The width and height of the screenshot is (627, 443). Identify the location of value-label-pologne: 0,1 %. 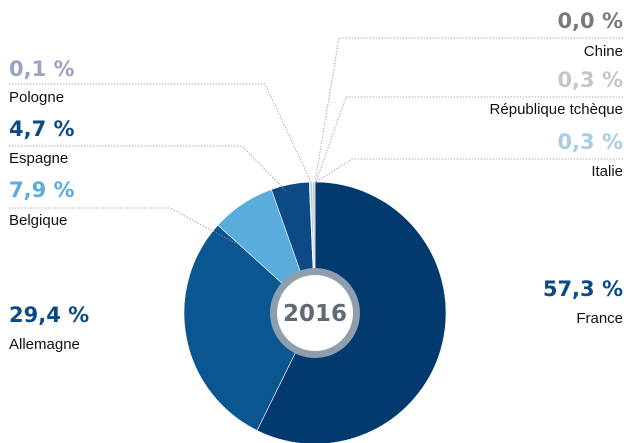
(42, 69).